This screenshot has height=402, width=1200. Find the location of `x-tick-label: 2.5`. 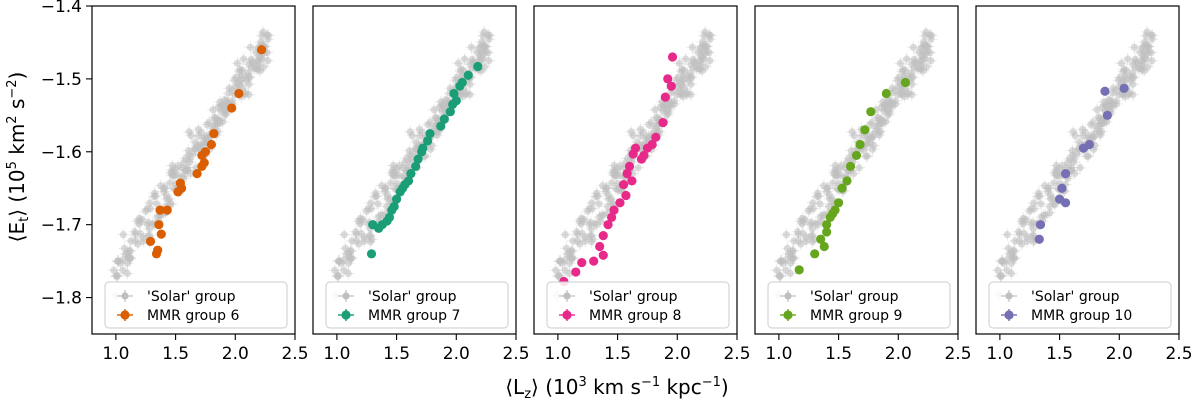

x-tick-label: 2.5 is located at coordinates (515, 354).